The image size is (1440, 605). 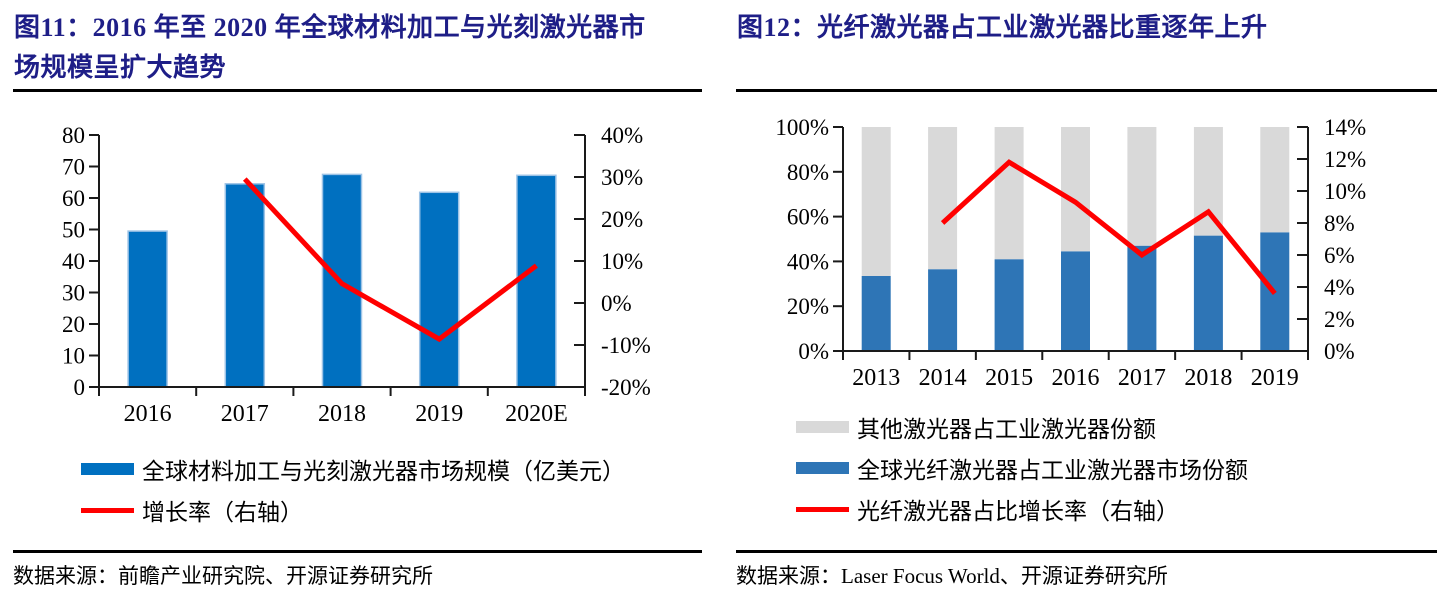 I want to click on legend-item: 全球材料加工与光刻激光器市场规模（亿美元）, so click(x=353, y=469).